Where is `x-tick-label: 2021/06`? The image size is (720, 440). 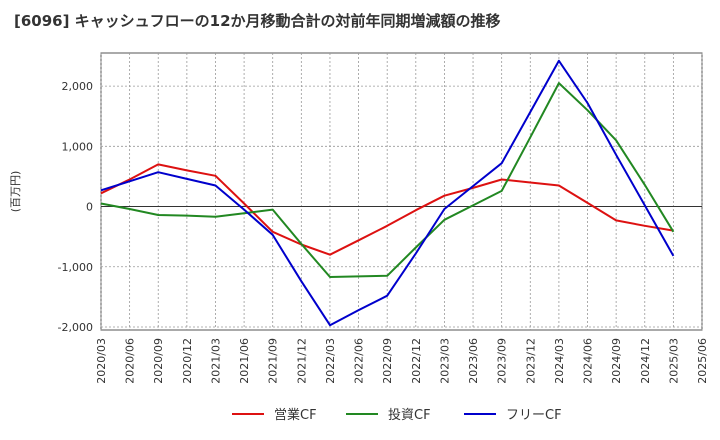 x-tick-label: 2021/06 is located at coordinates (244, 361).